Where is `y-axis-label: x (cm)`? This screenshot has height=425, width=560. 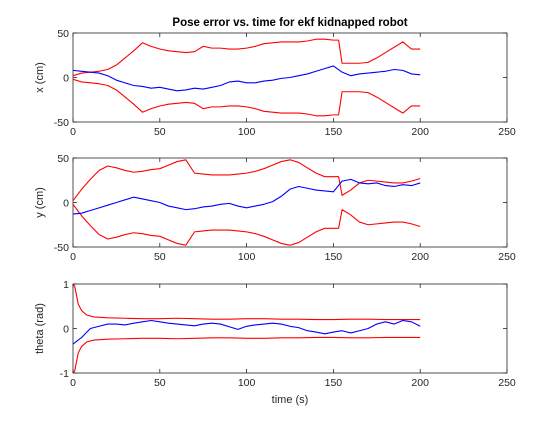 y-axis-label: x (cm) is located at coordinates (40, 77).